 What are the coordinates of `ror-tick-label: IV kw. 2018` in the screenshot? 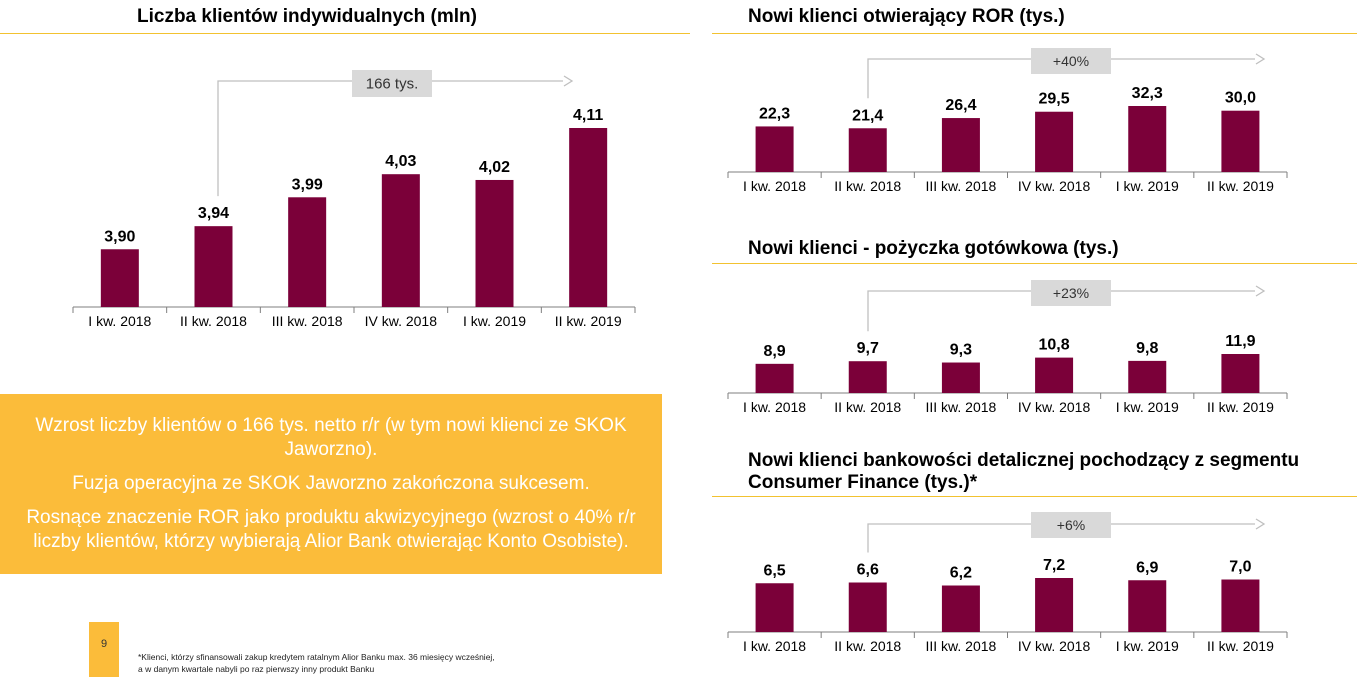 It's located at (1054, 186).